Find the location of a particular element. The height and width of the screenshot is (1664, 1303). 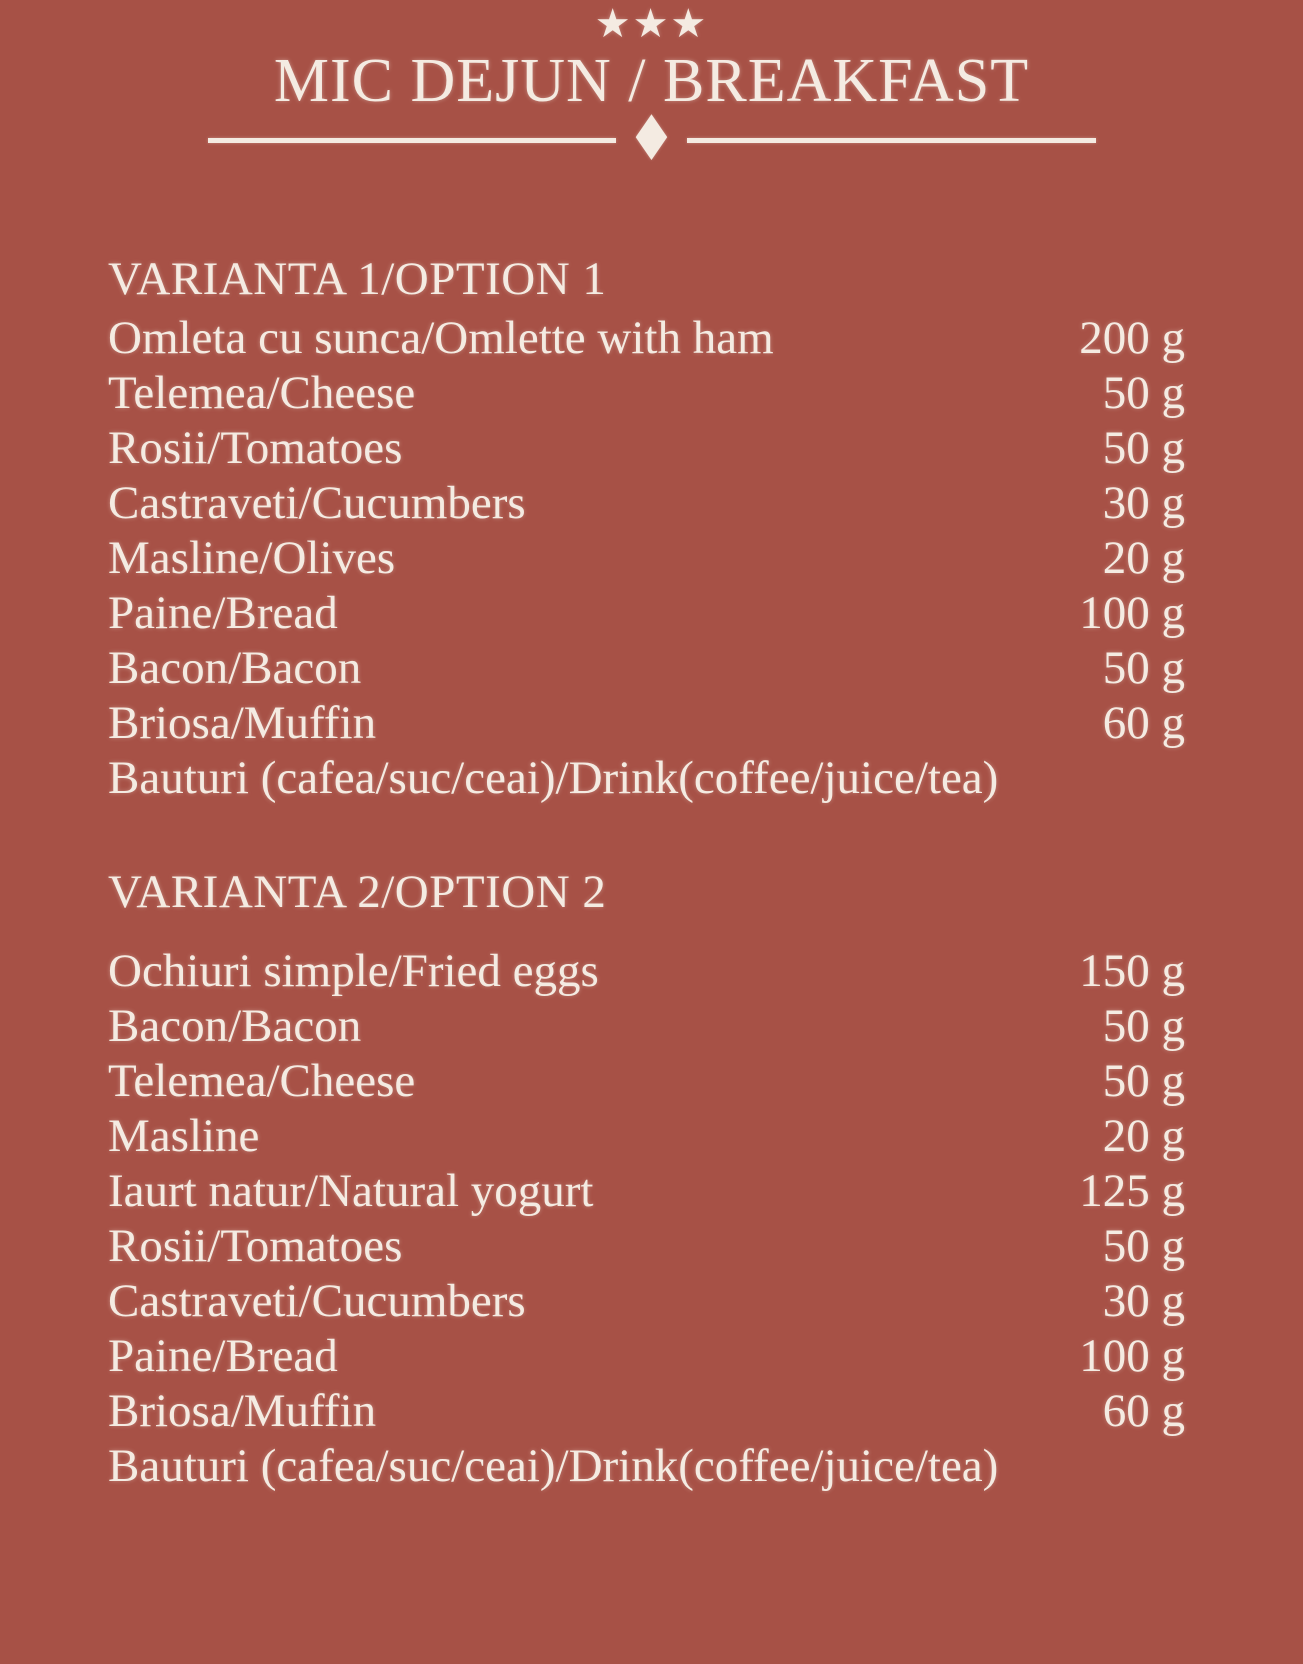

section-heading: VARIANTA 1/OPTION 1 is located at coordinates (357, 279).